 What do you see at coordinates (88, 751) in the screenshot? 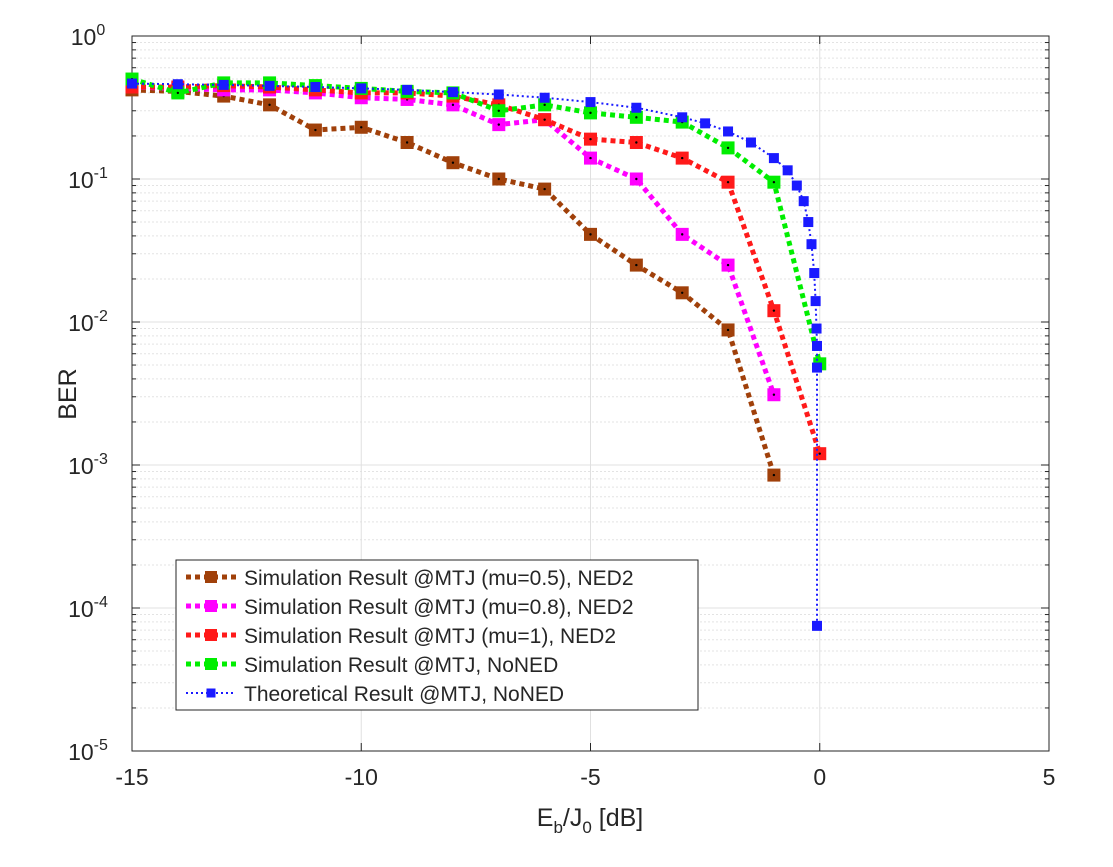
I see `y-tick-label: 10⁻⁵` at bounding box center [88, 751].